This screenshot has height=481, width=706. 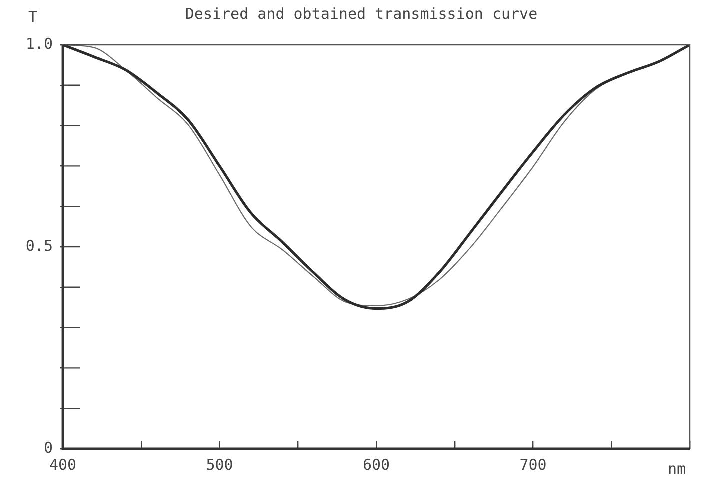 What do you see at coordinates (33, 17) in the screenshot?
I see `y-axis-title: T` at bounding box center [33, 17].